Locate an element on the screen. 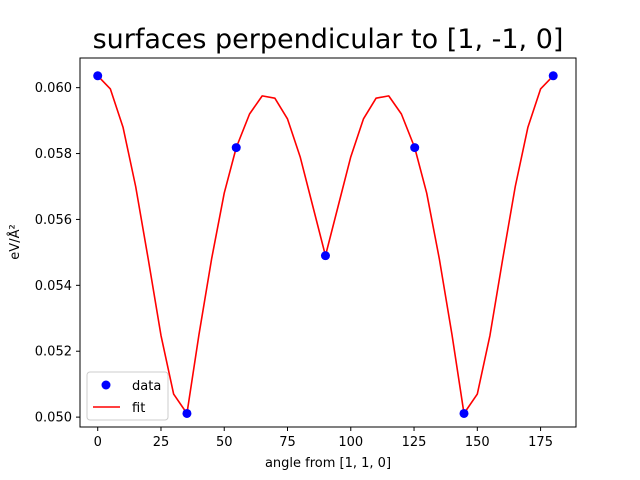  y-tick-label: 0.052 is located at coordinates (53, 352).